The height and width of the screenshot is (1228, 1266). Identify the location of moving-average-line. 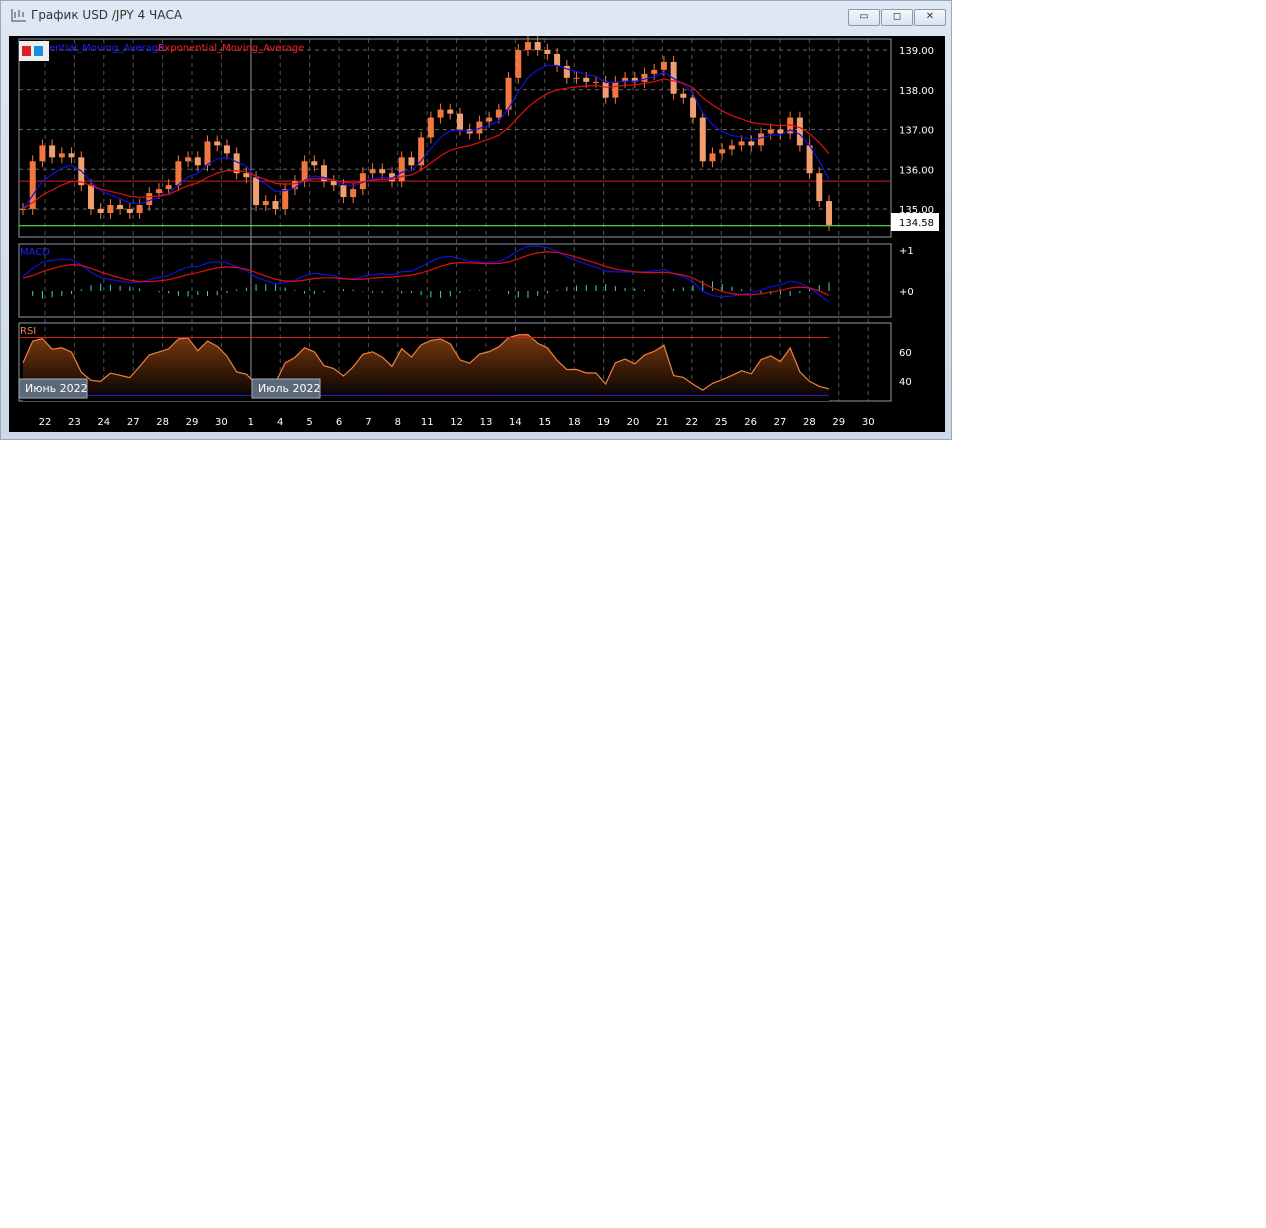
(426, 137).